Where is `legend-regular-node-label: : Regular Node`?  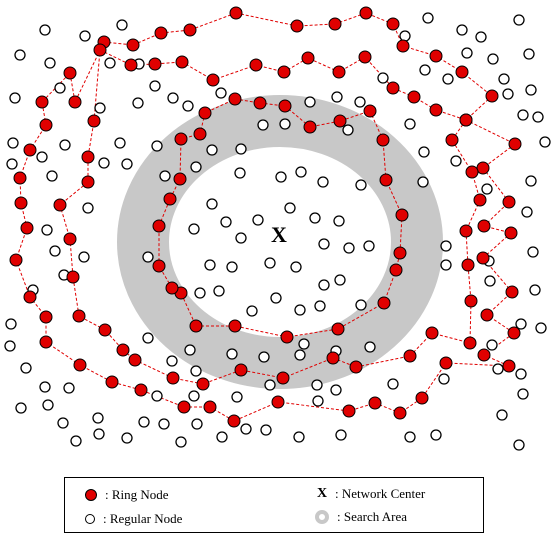
legend-regular-node-label: : Regular Node is located at coordinates (143, 518).